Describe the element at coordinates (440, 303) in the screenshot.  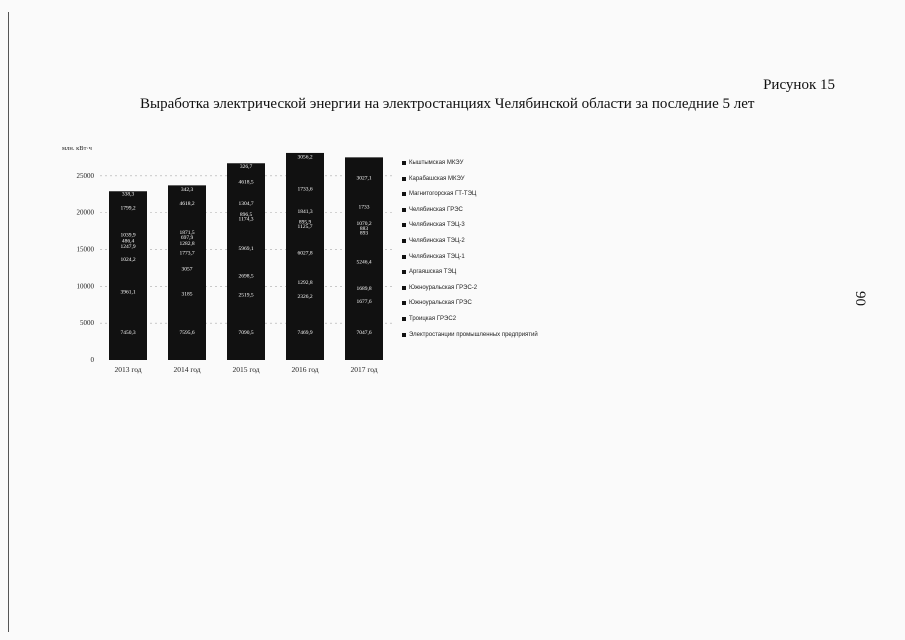
I see `legend-label: Южноуральская ГРЭС` at that location.